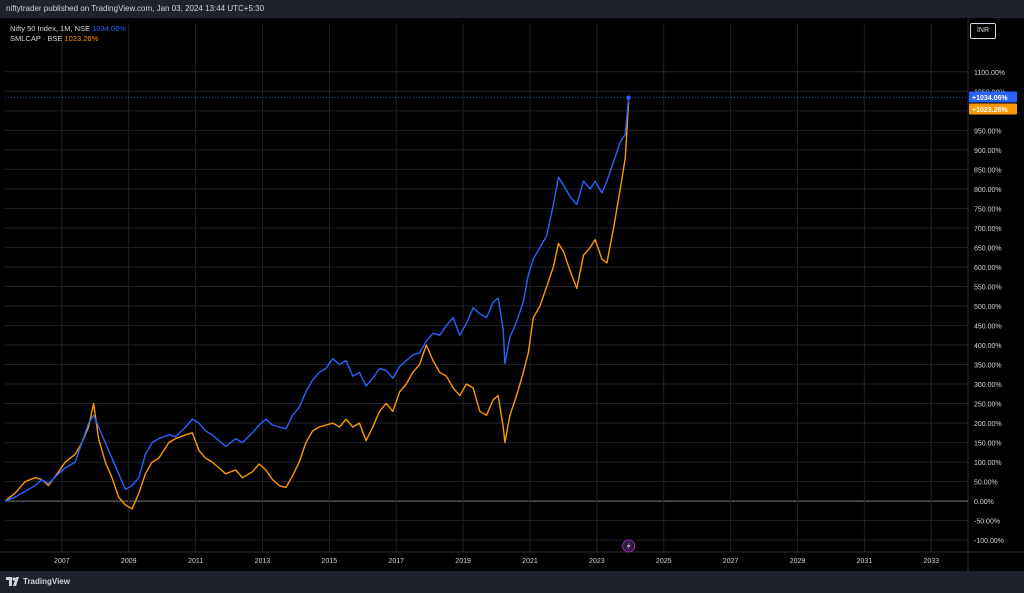  I want to click on y-tick-label: 150.00%, so click(988, 444).